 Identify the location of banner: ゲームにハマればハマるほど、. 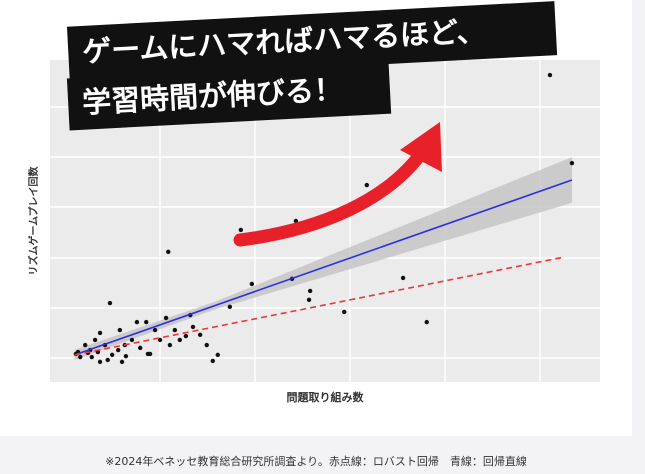
(312, 41).